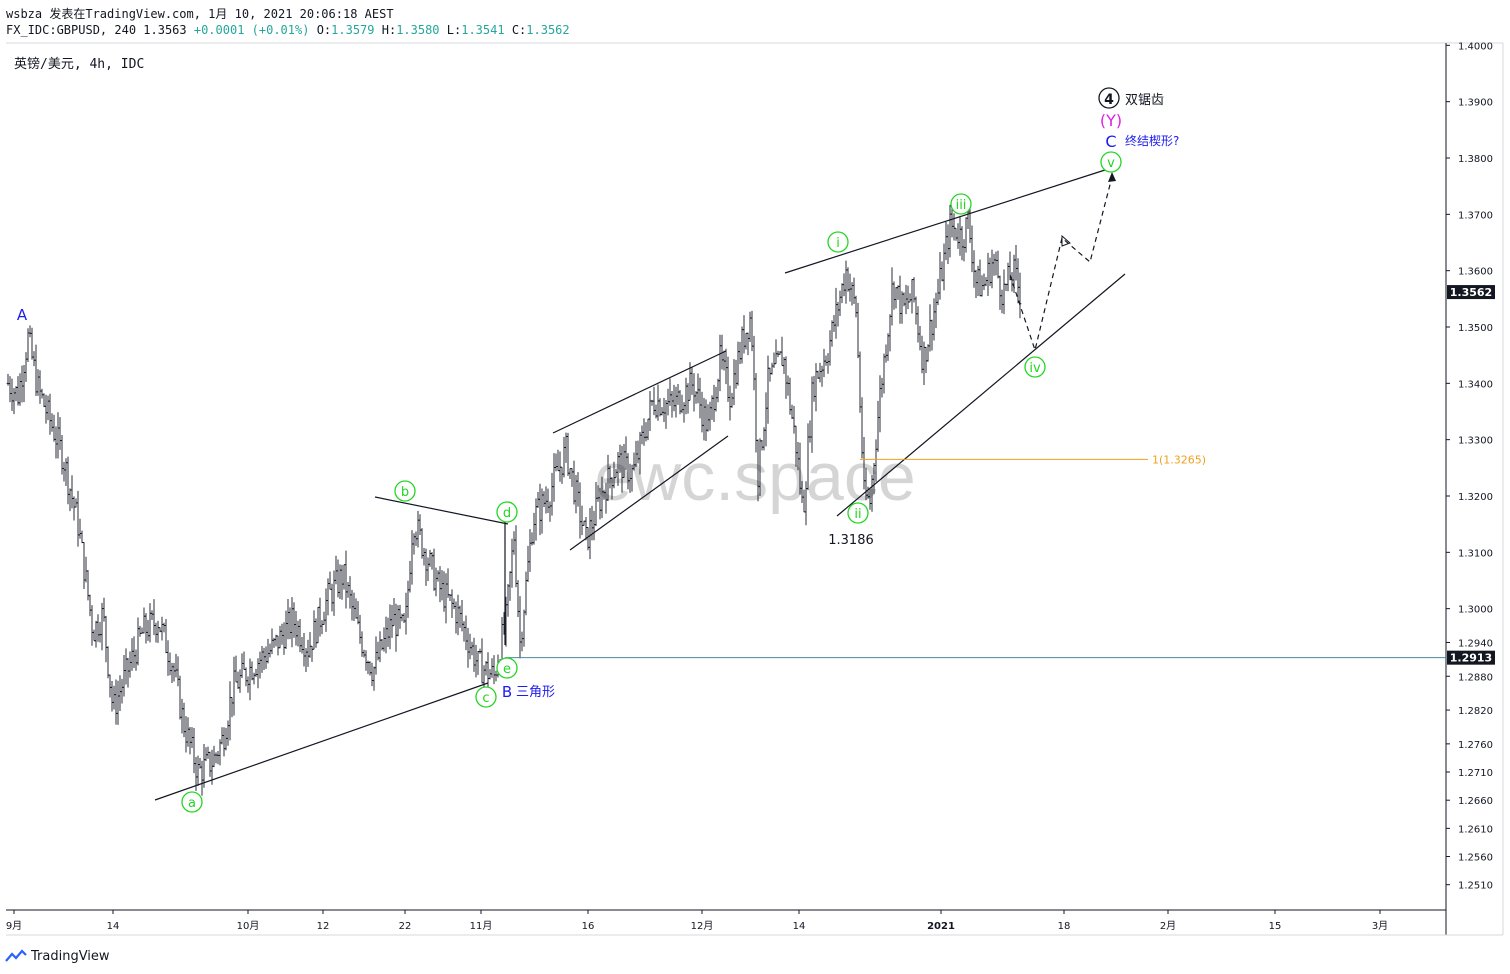  I want to click on y-tick-label: 1.2610, so click(1475, 829).